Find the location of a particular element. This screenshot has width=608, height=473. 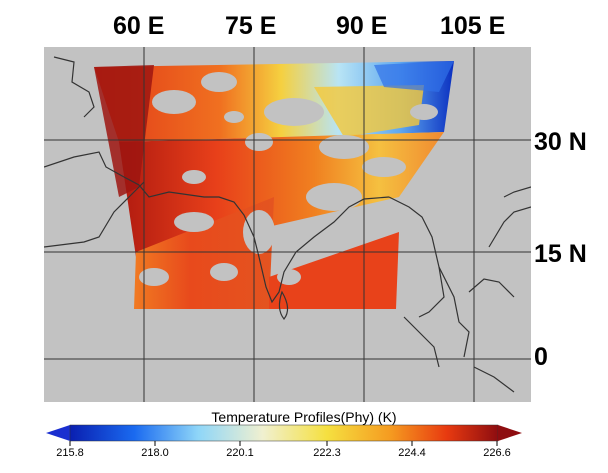

colorbar-tick-label: 224.4 is located at coordinates (412, 453).